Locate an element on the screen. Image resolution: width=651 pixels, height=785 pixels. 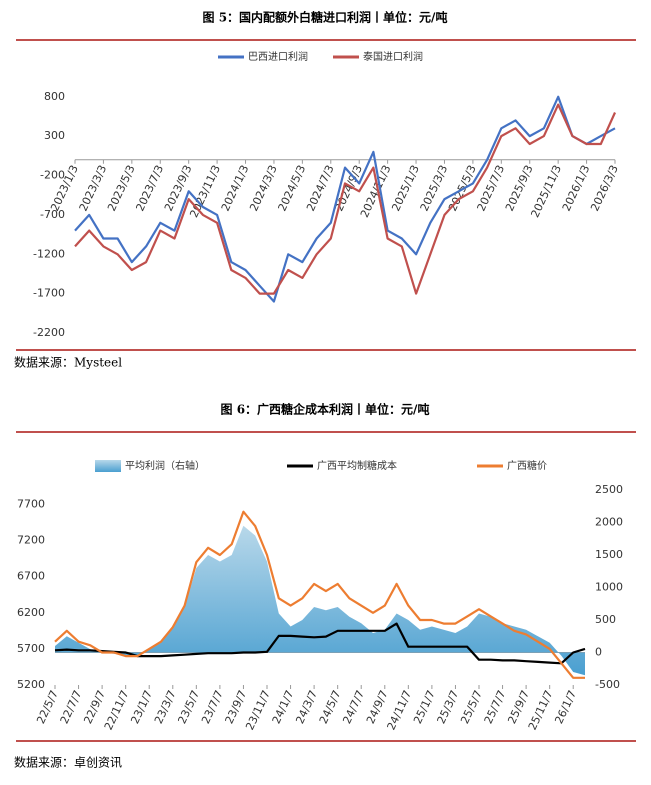
y-tick-label: 6200 is located at coordinates (31, 612).